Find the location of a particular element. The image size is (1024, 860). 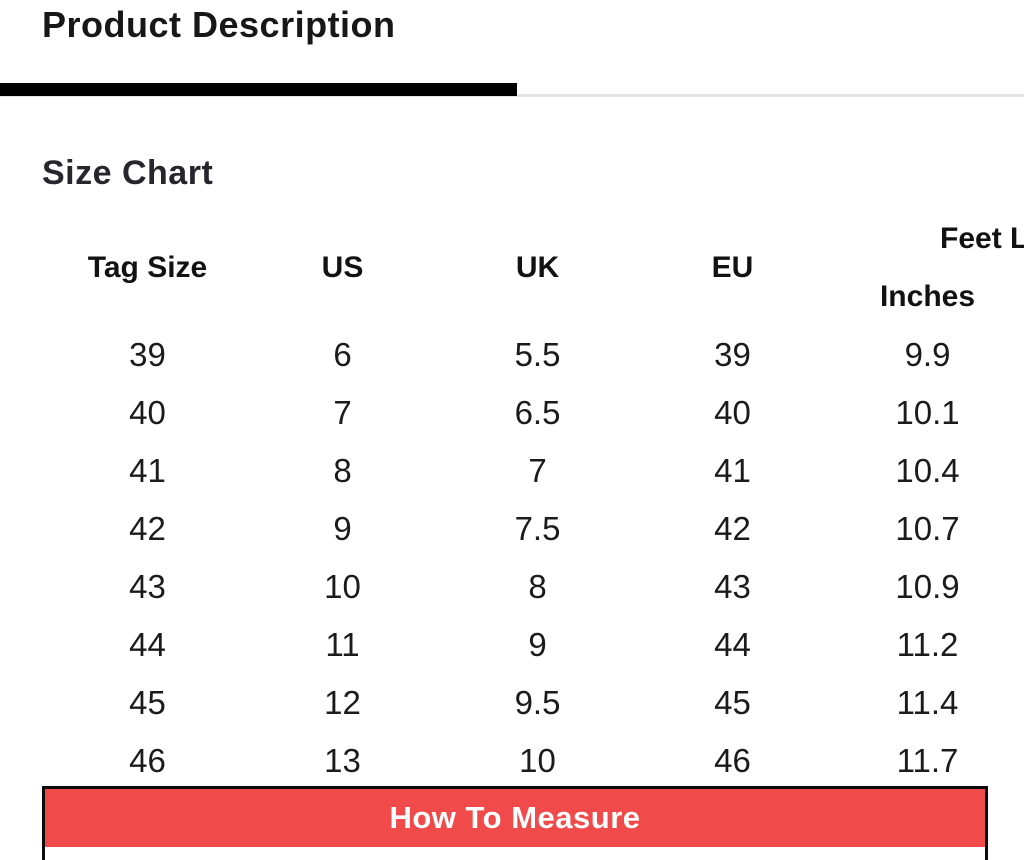

column-header-tag-size: Tag Size is located at coordinates (147, 267).